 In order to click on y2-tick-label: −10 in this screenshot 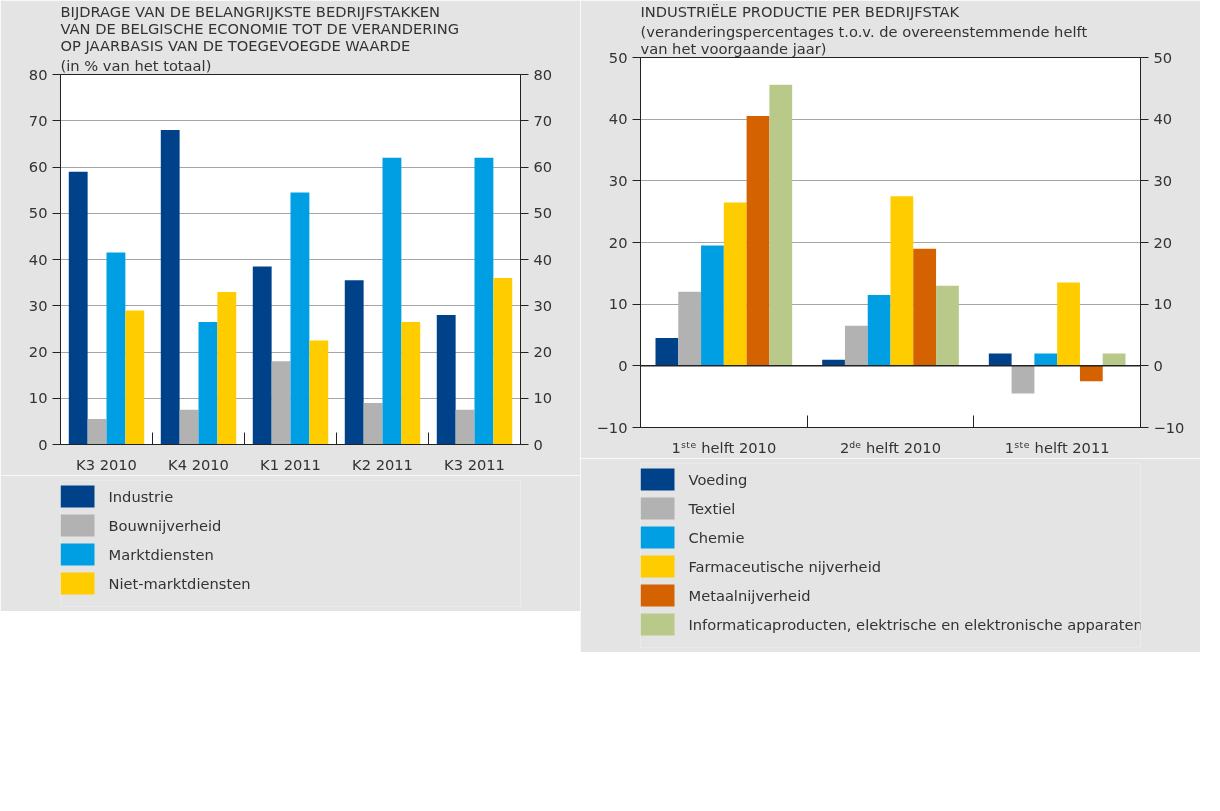, I will do `click(1169, 427)`.